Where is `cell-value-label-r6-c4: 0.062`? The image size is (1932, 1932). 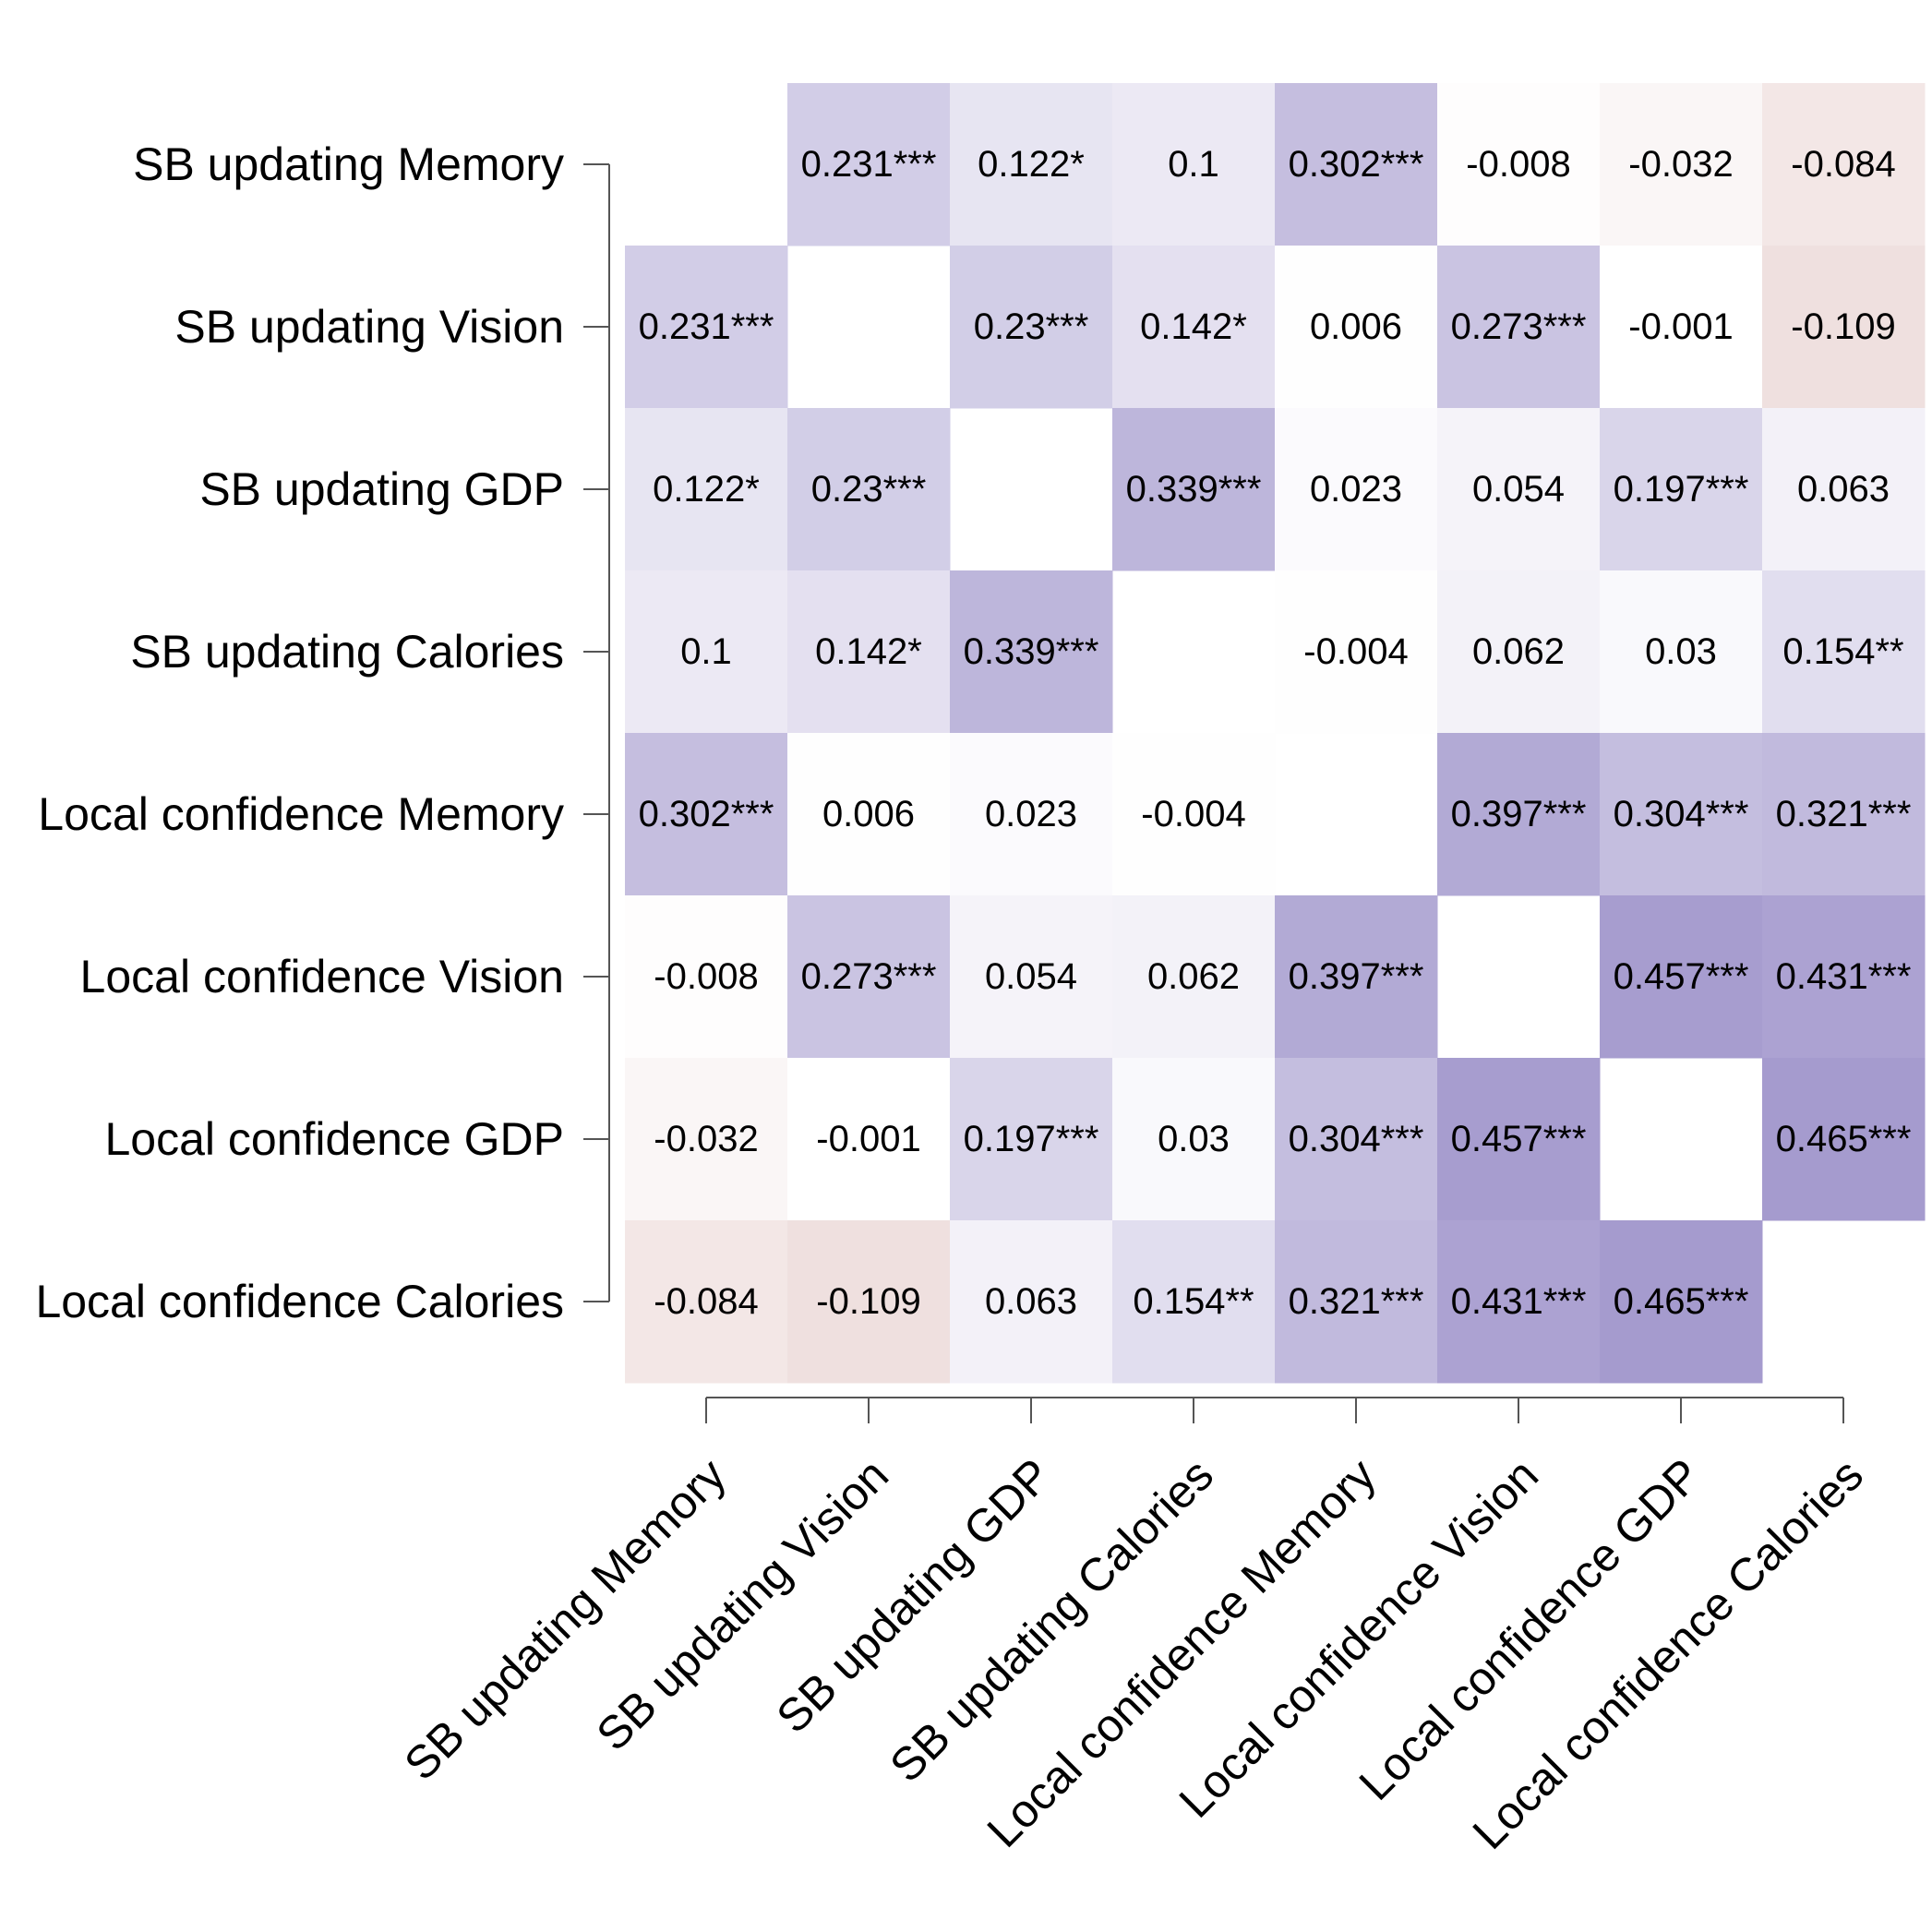 cell-value-label-r6-c4: 0.062 is located at coordinates (1193, 976).